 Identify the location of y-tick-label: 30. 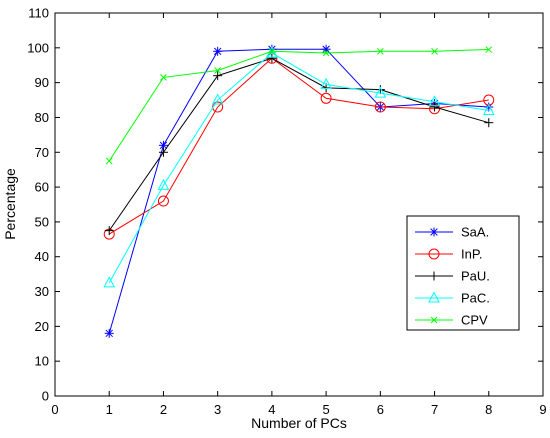
(42, 291).